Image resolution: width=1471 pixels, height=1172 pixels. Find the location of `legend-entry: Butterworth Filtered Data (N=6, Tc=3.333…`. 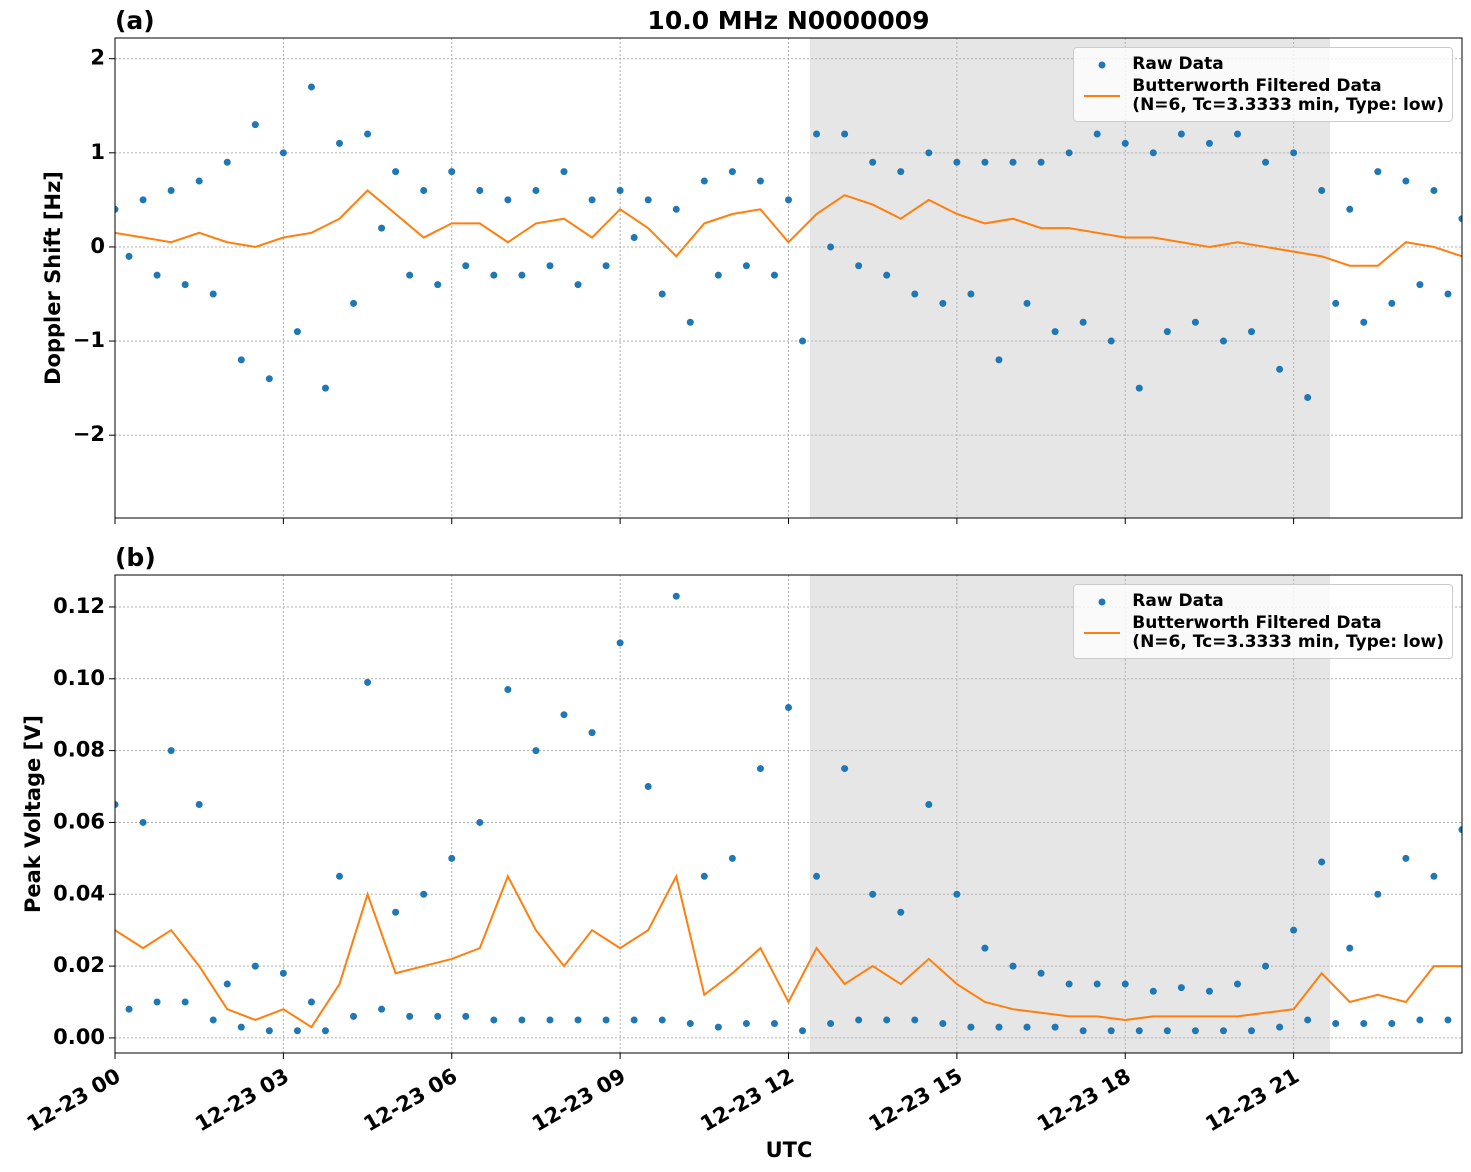

legend-entry: Butterworth Filtered Data (N=6, Tc=3.333… is located at coordinates (1263, 96).